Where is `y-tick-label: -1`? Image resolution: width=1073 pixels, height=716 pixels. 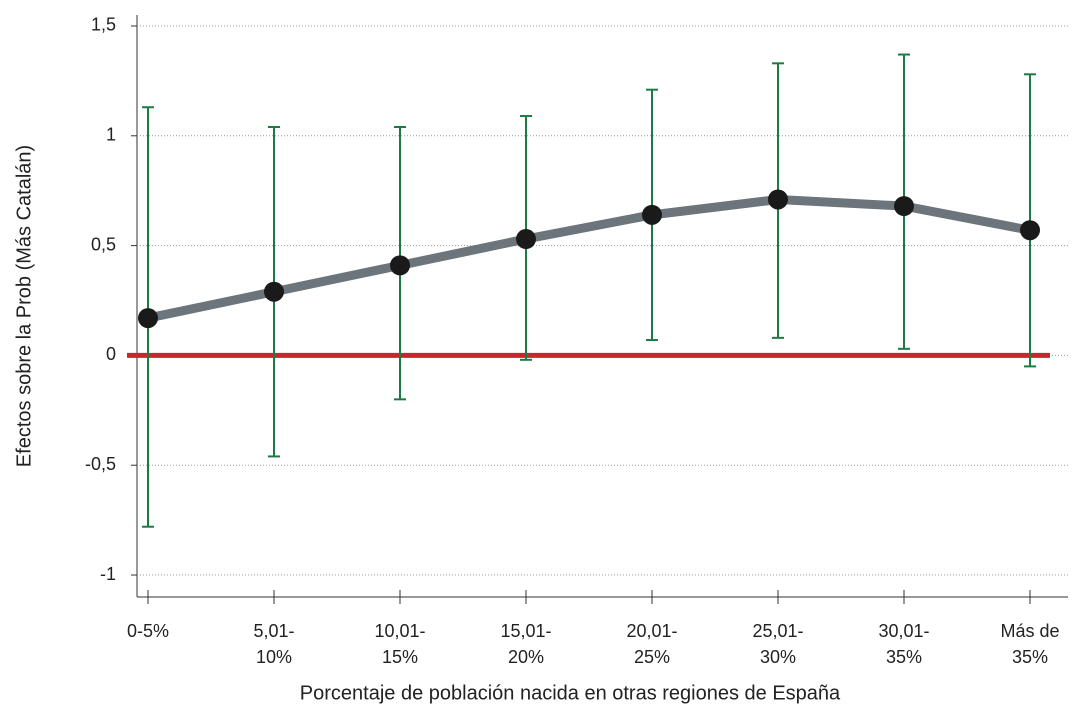 y-tick-label: -1 is located at coordinates (108, 574).